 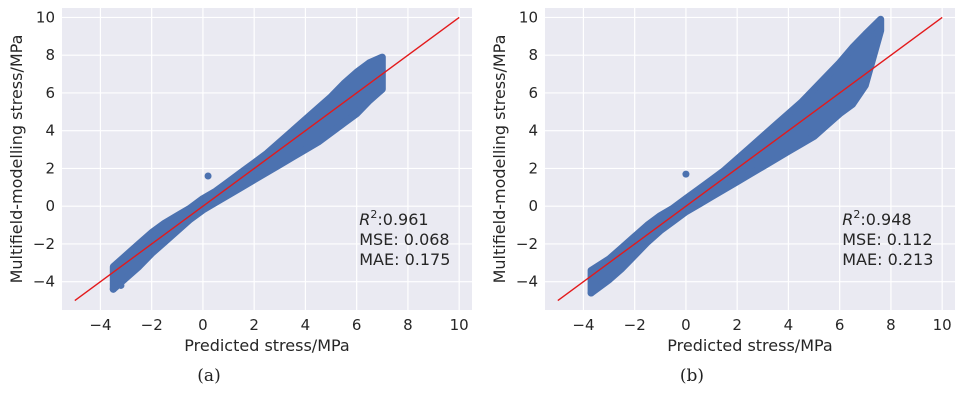 What do you see at coordinates (209, 376) in the screenshot?
I see `panel-caption-a: (a)` at bounding box center [209, 376].